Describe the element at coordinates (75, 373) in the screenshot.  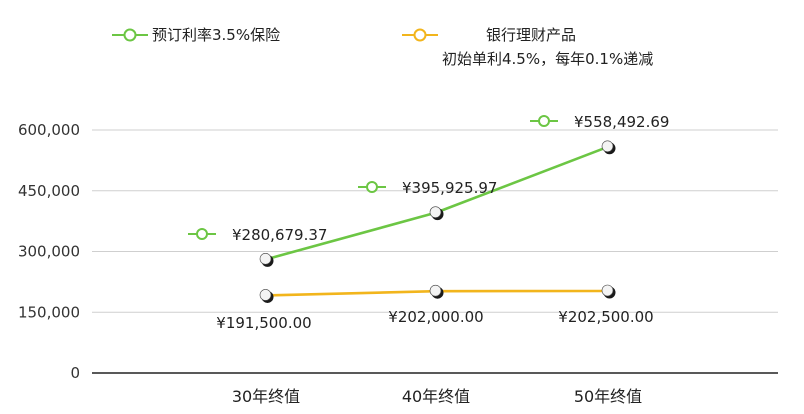
I see `y-tick-label: 0` at that location.